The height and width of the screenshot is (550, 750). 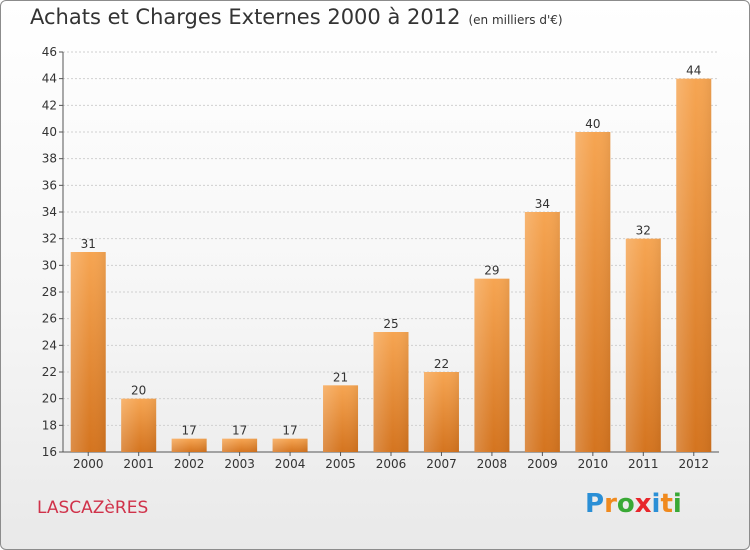 What do you see at coordinates (643, 504) in the screenshot?
I see `logo-letter: x` at bounding box center [643, 504].